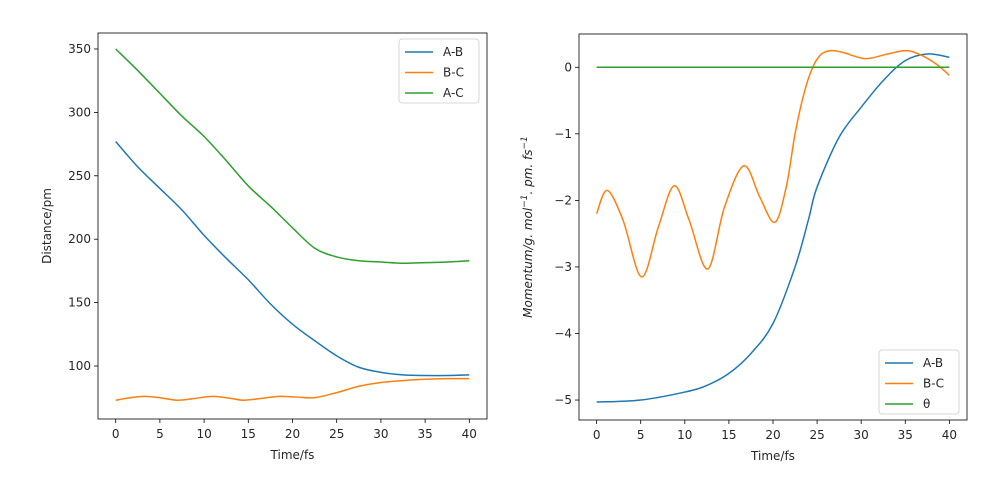 Image resolution: width=992 pixels, height=481 pixels. What do you see at coordinates (563, 267) in the screenshot?
I see `y-tick-label: −3` at bounding box center [563, 267].